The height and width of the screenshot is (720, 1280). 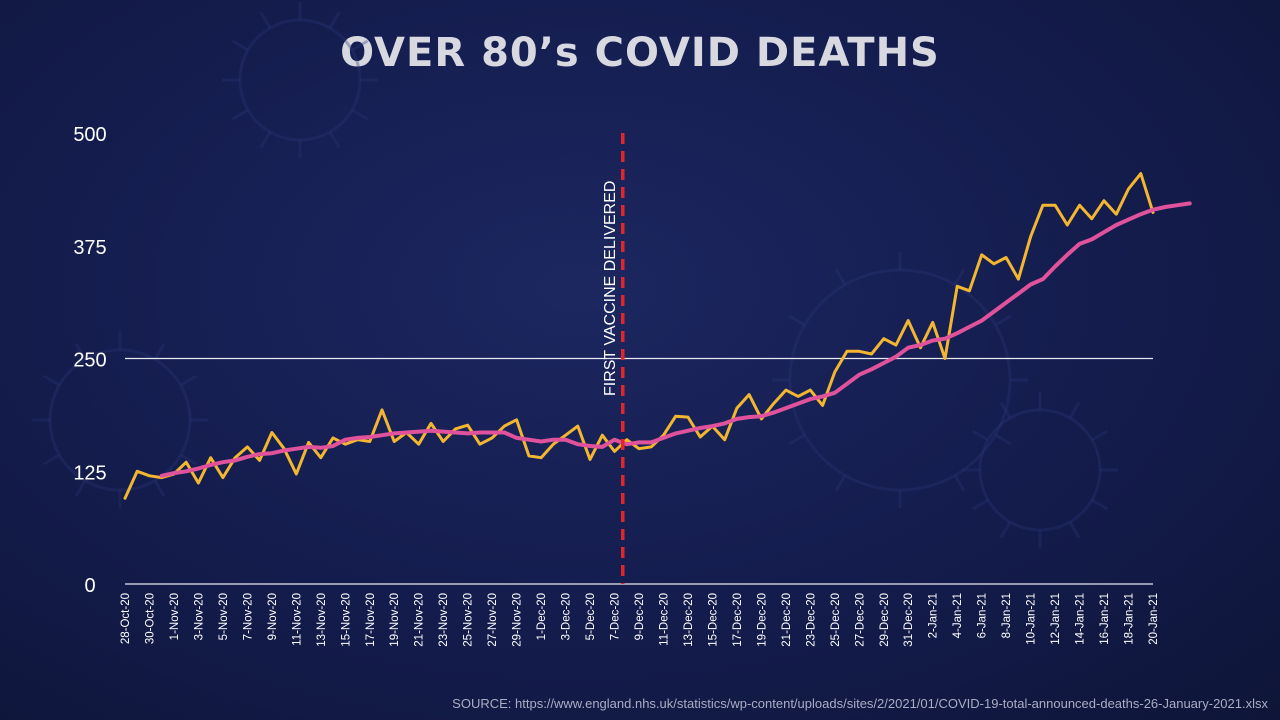 I want to click on x-tick-label: 11-Dec-20, so click(x=664, y=619).